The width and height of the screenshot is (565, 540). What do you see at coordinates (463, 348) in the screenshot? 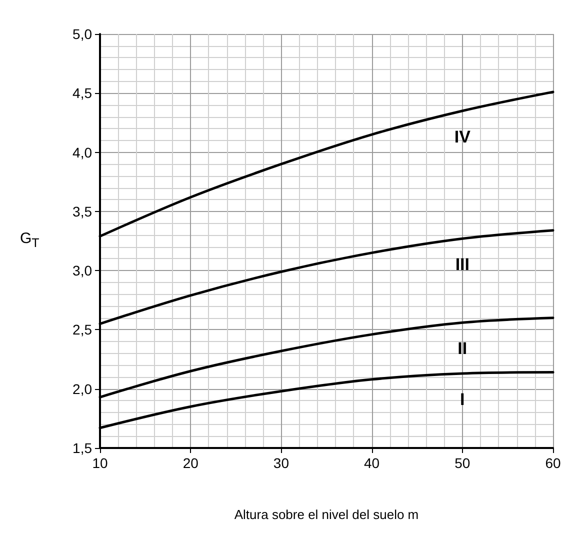
I see `series-label: II` at bounding box center [463, 348].